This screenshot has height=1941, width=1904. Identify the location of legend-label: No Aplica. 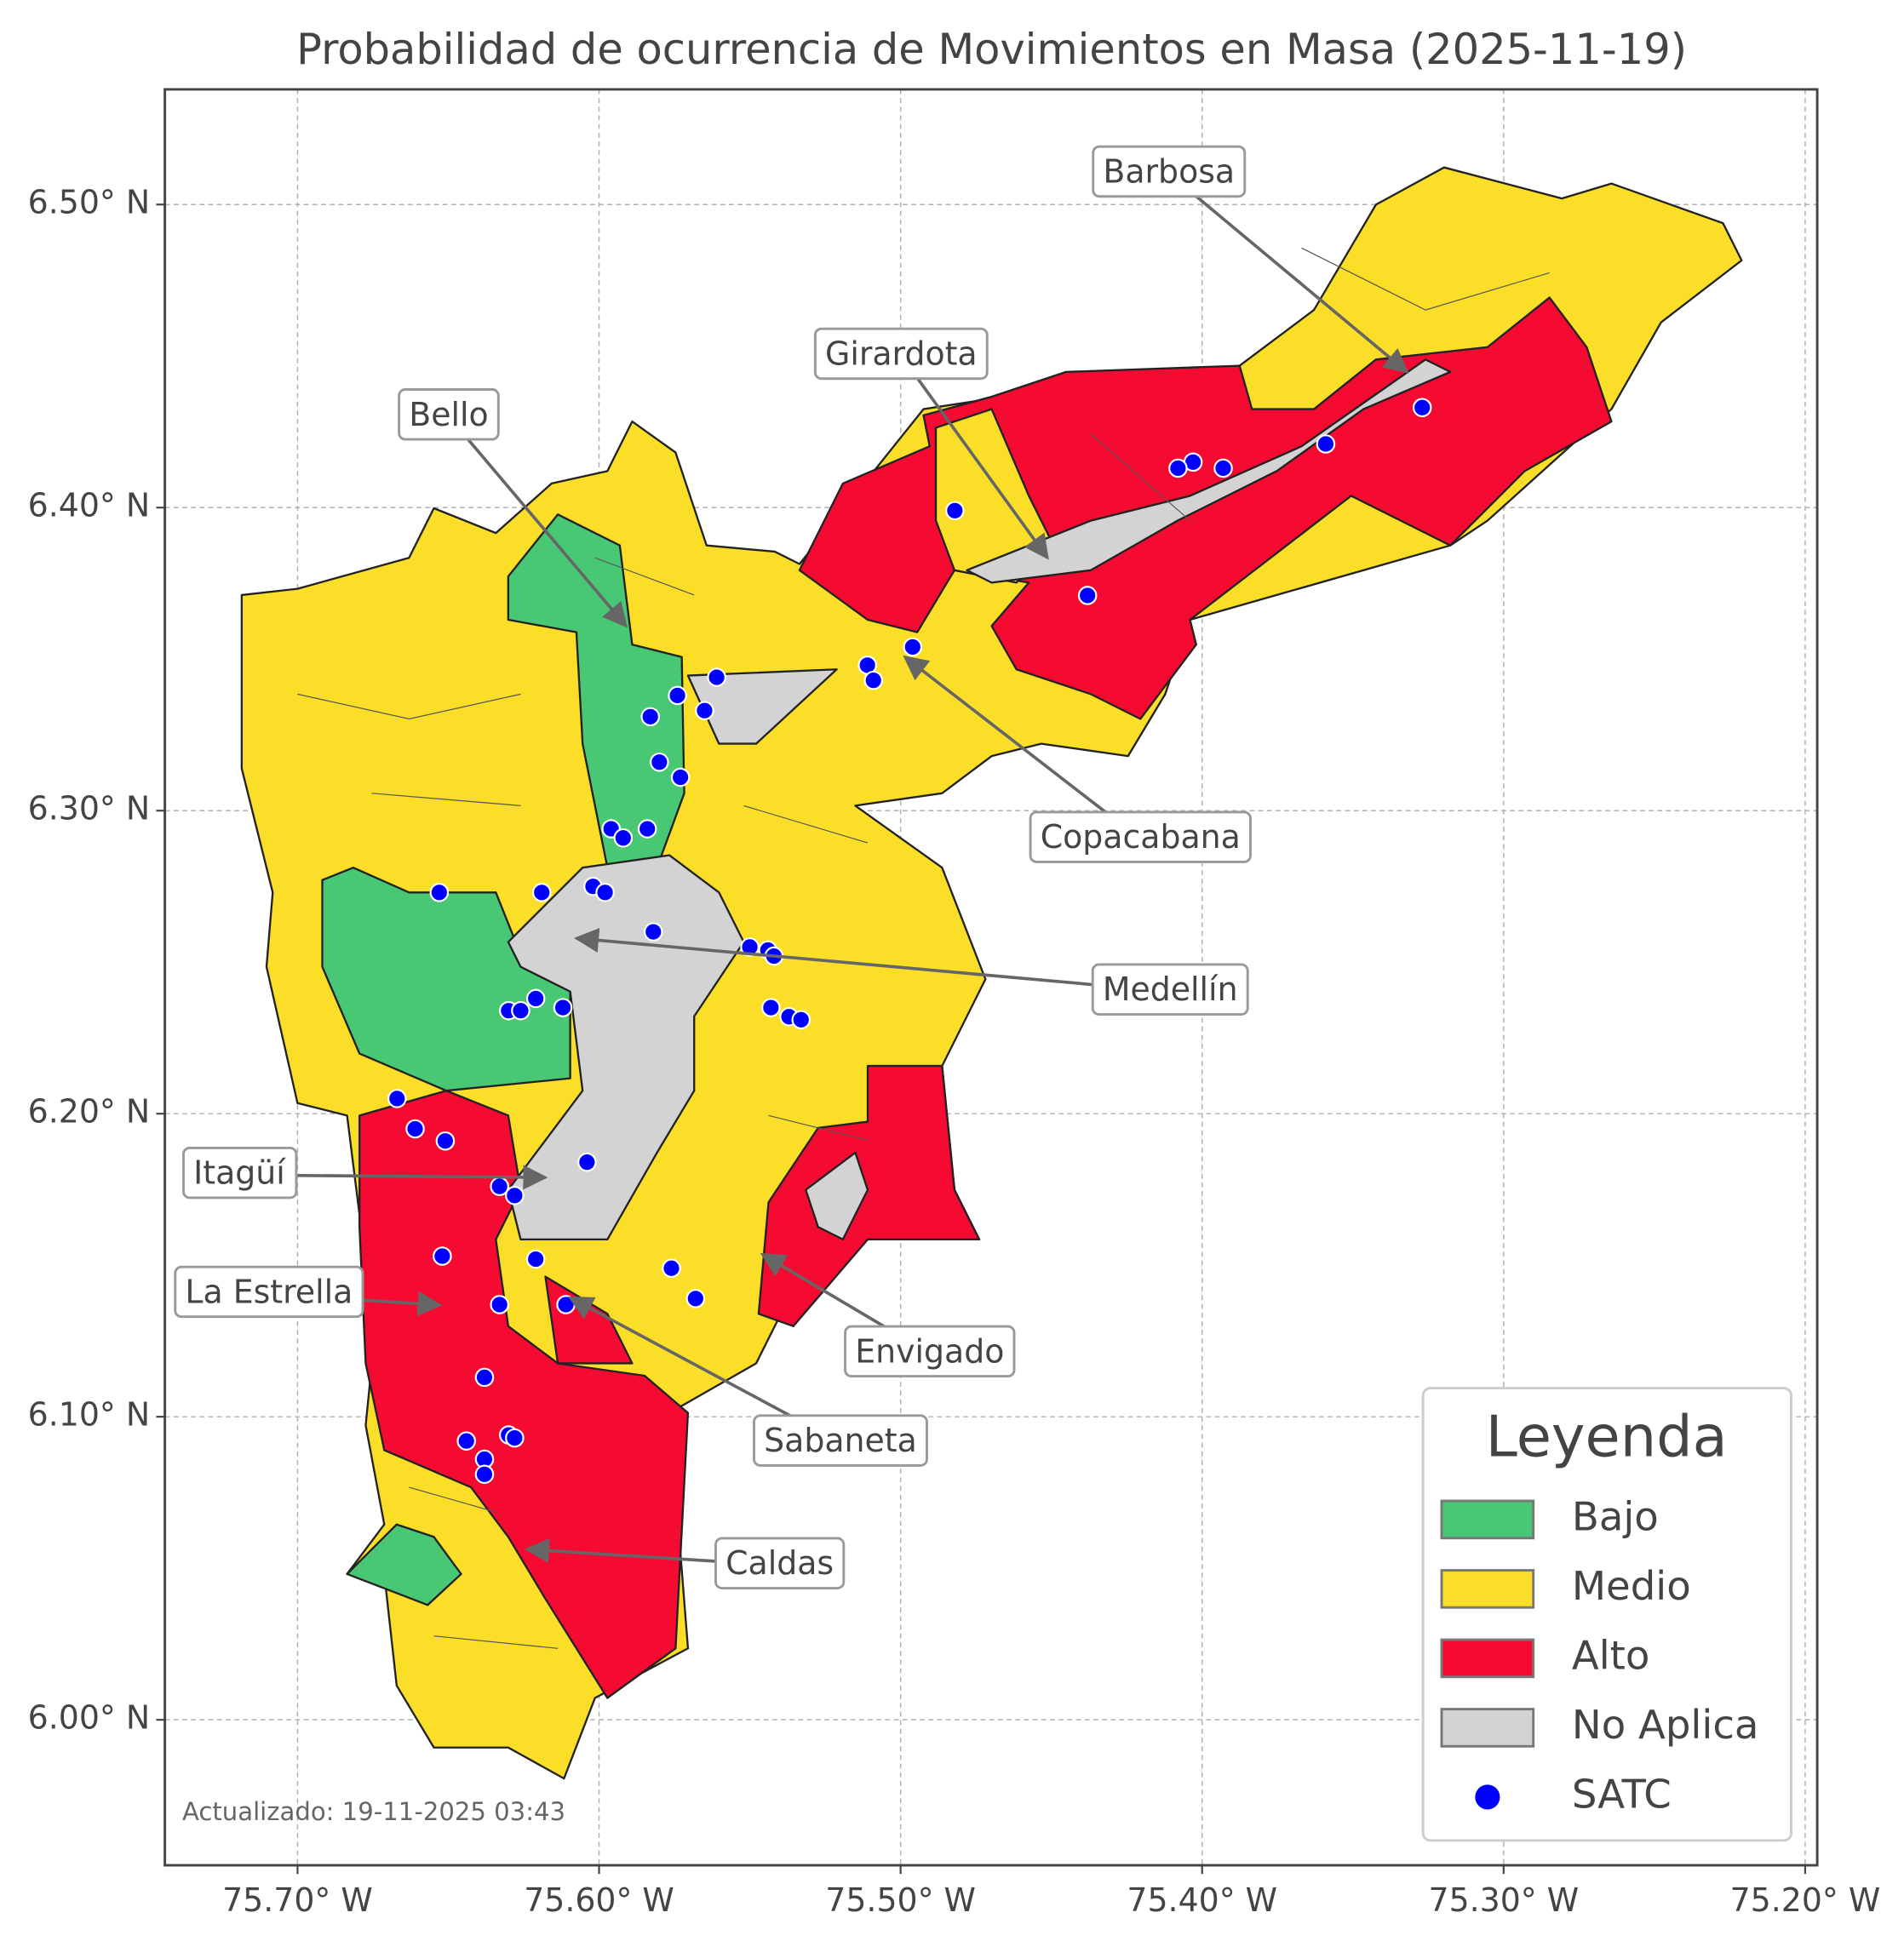
(1665, 1725).